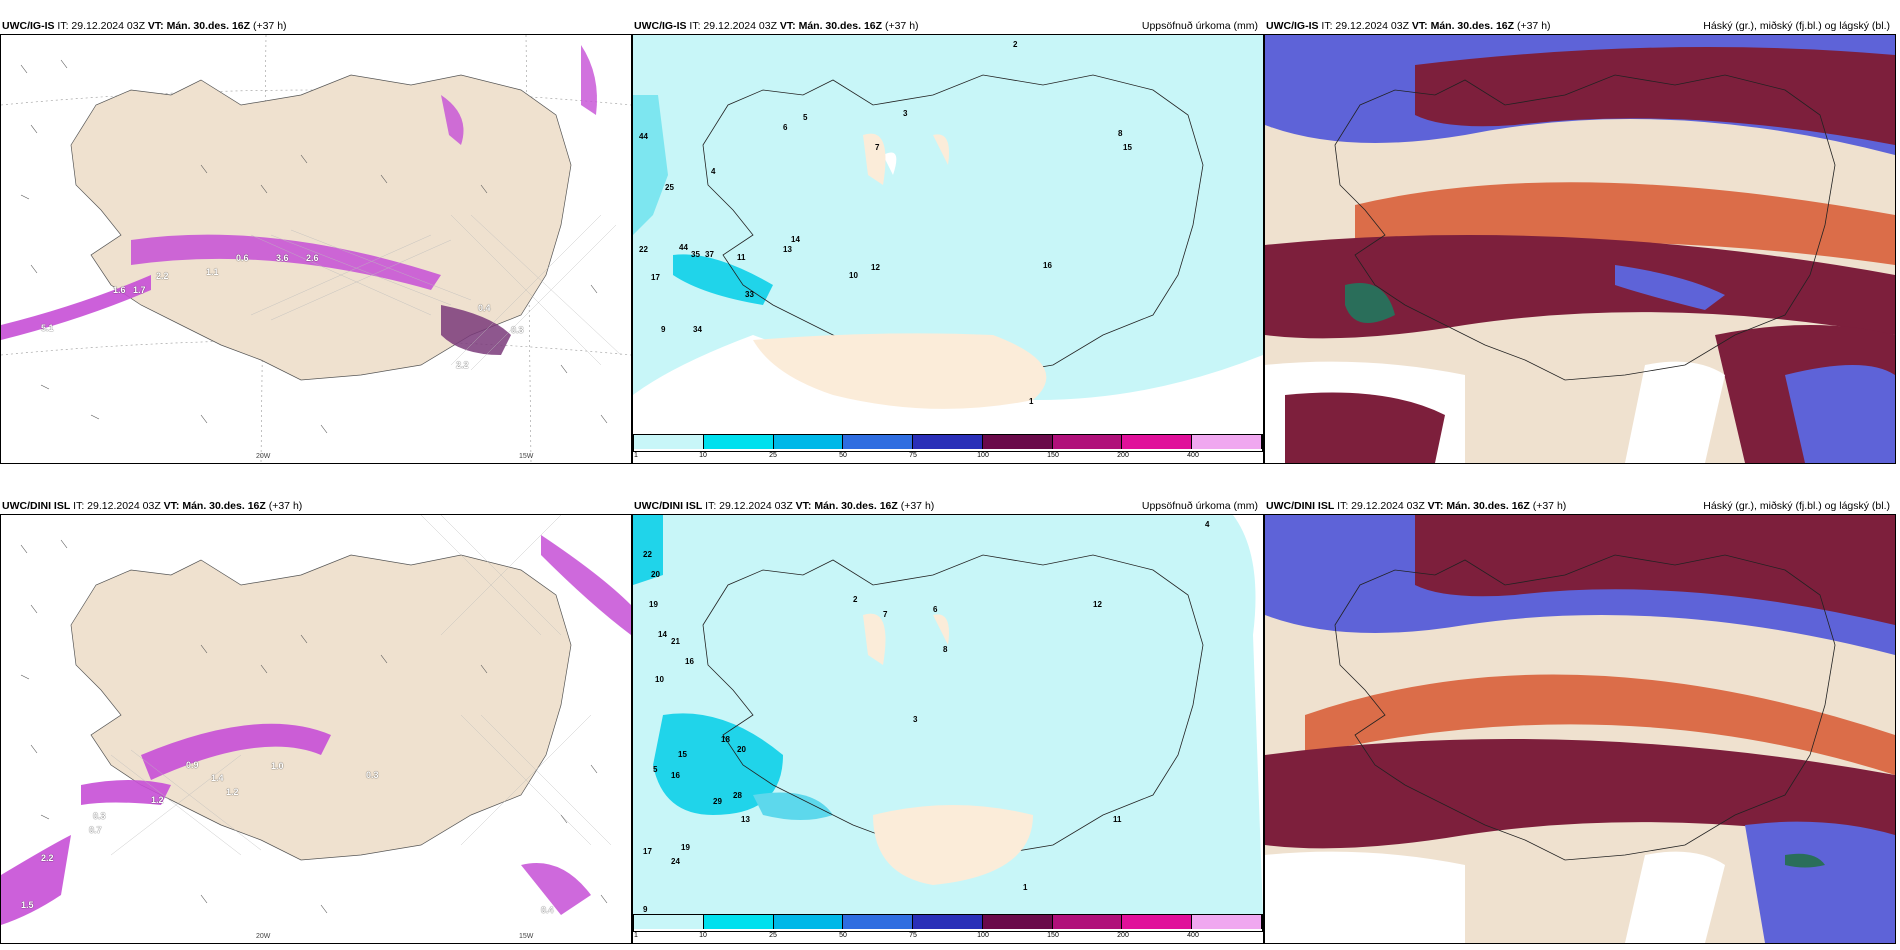  I want to click on map-wind-top, so click(316, 249).